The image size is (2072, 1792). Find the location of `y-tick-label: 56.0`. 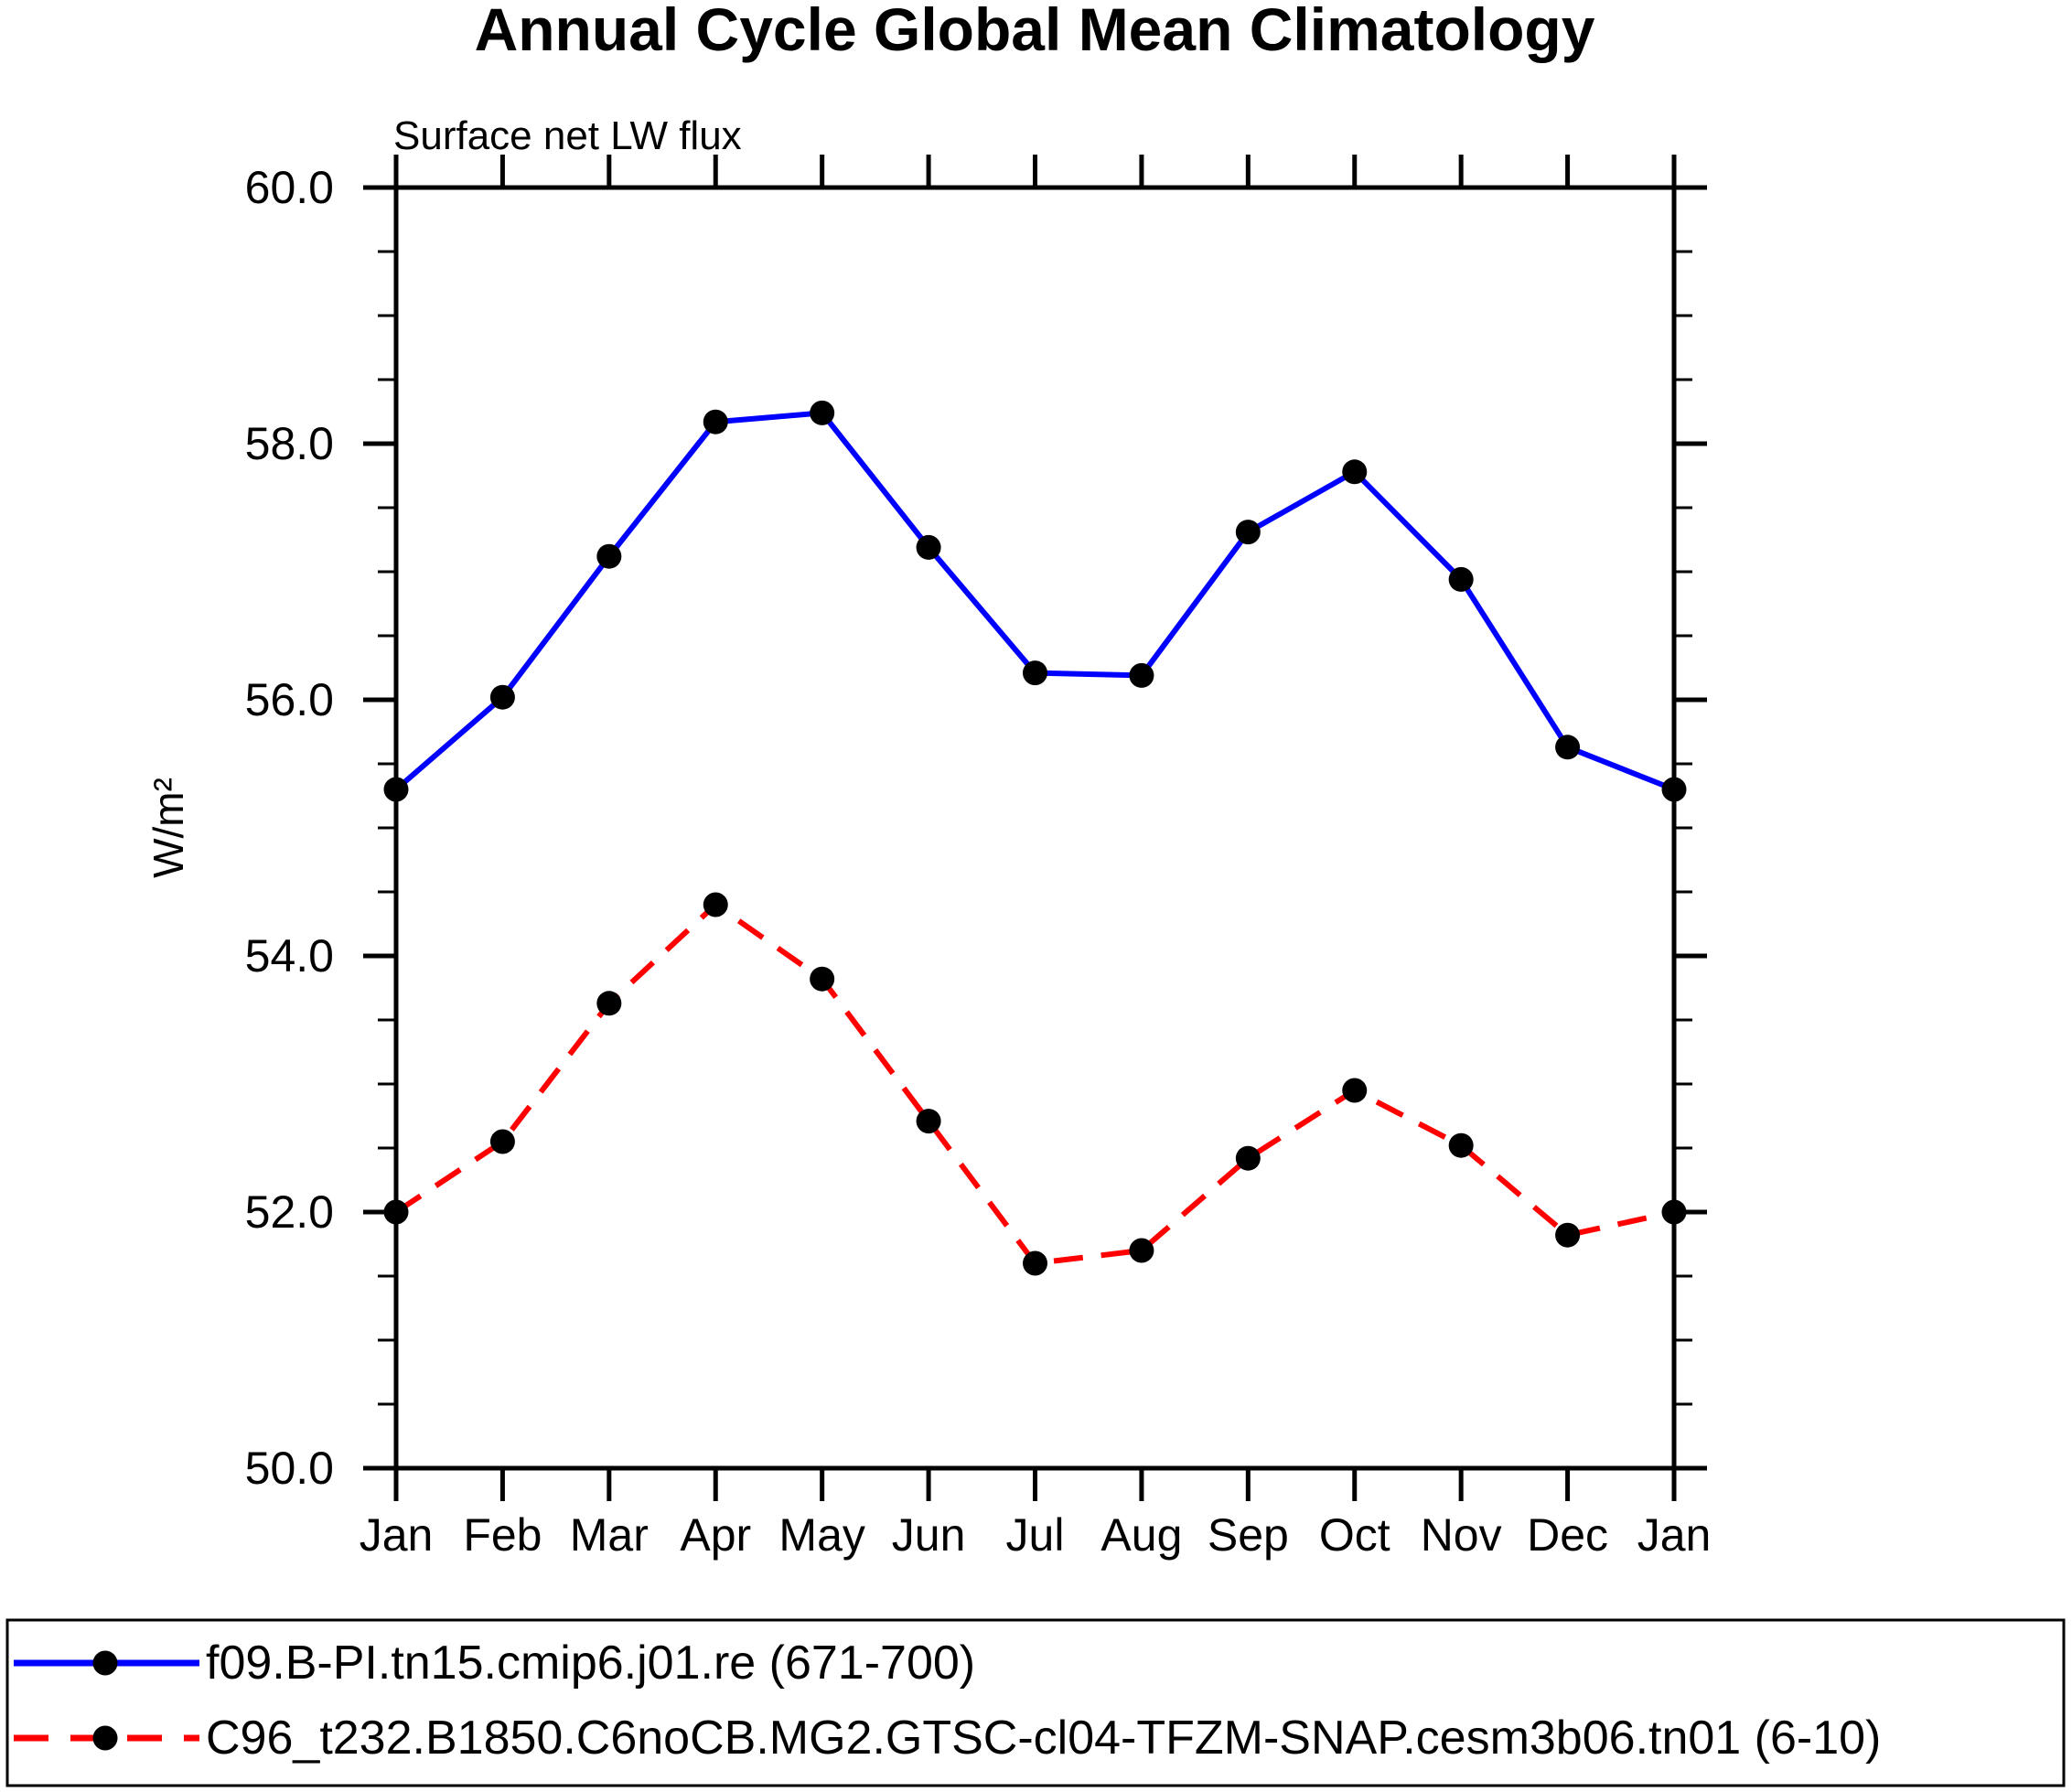

y-tick-label: 56.0 is located at coordinates (289, 699).